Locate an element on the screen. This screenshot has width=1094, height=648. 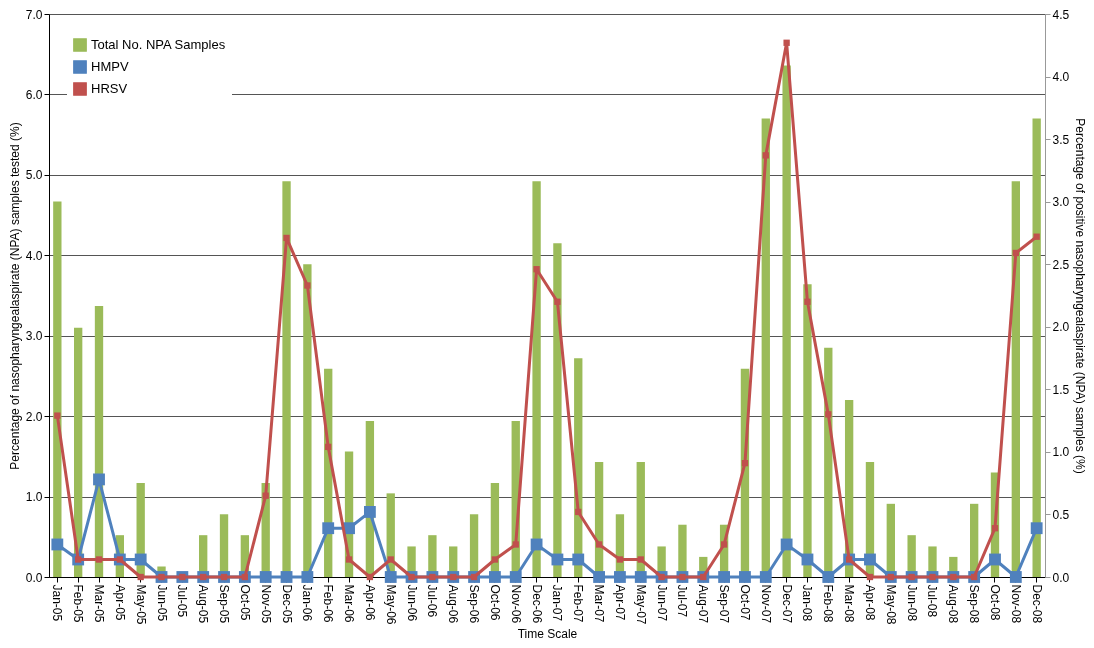
x-tick-label: Mar-06 is located at coordinates (349, 603).